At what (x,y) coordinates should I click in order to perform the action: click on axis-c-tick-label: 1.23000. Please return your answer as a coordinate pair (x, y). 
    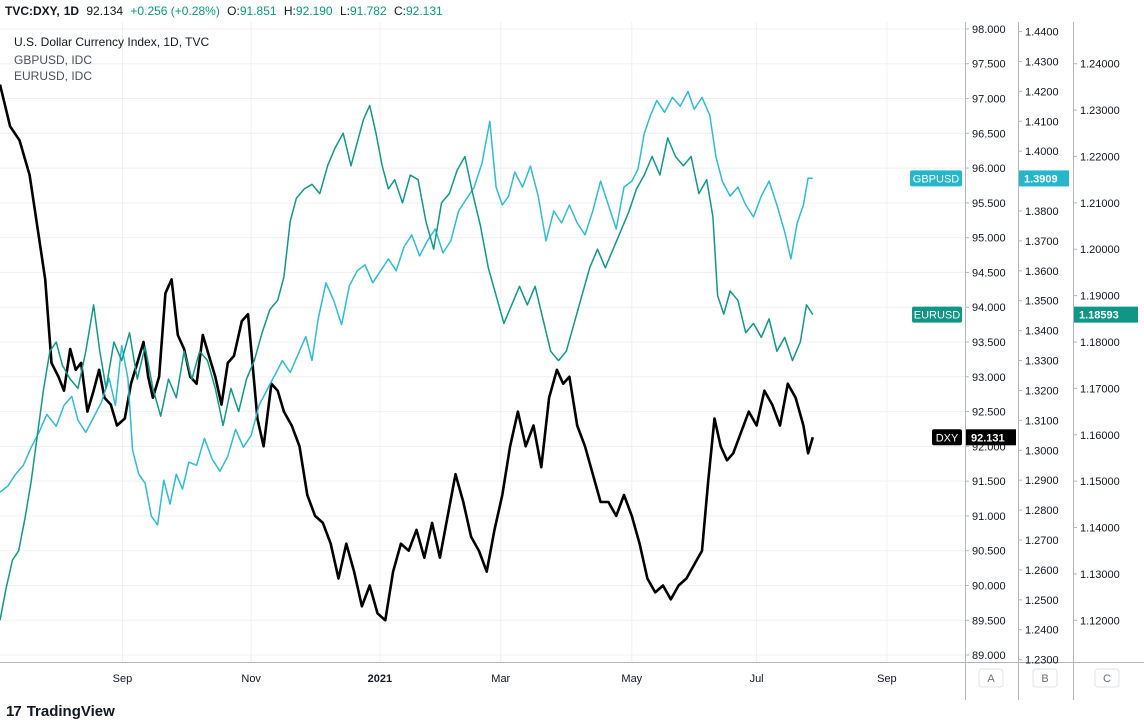
    Looking at the image, I should click on (1100, 111).